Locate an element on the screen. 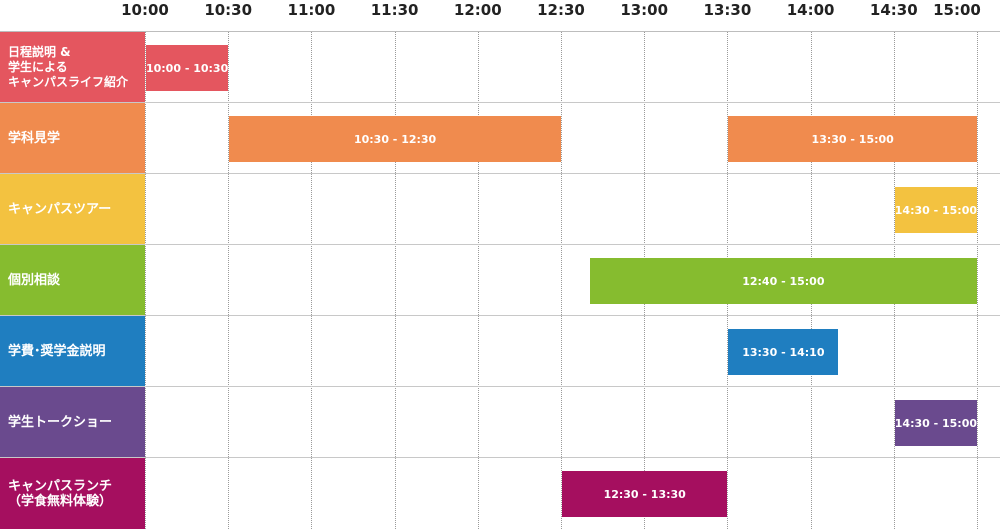 The height and width of the screenshot is (529, 1000). time-tick-label: 10:30 is located at coordinates (228, 10).